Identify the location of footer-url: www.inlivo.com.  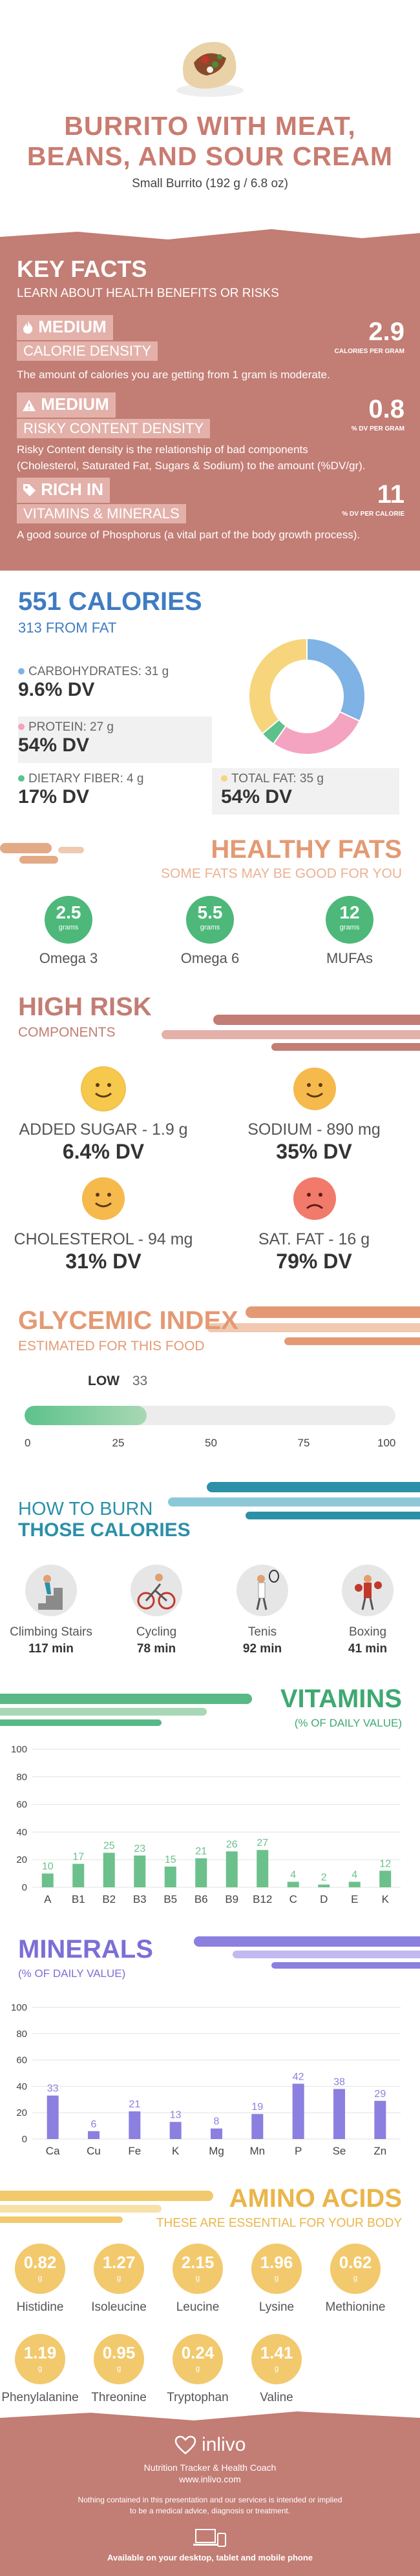
(210, 2479).